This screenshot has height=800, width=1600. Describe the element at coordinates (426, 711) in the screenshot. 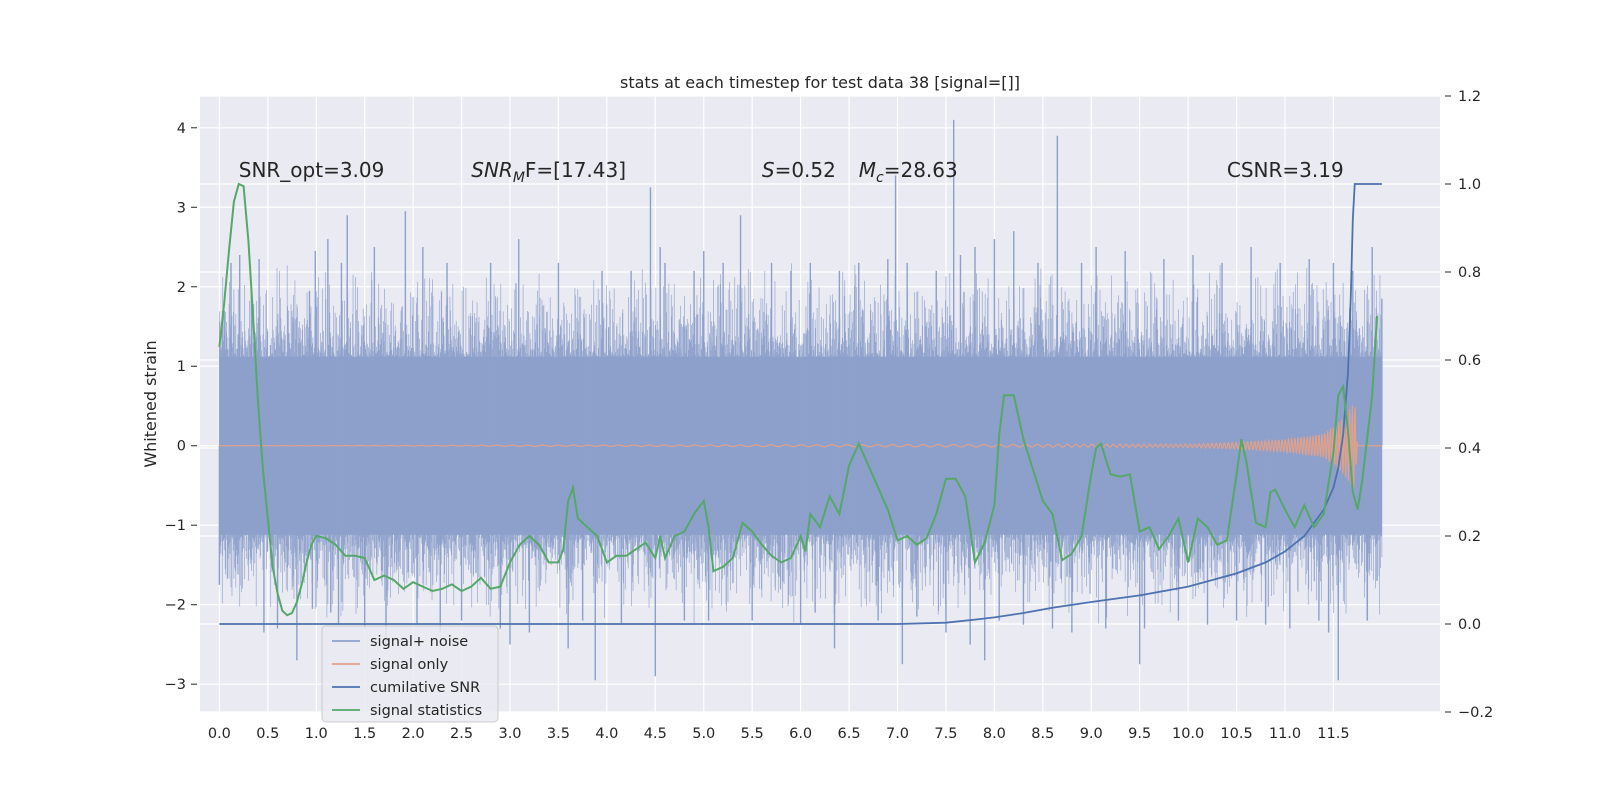

I see `legend-label: signal statistics` at that location.